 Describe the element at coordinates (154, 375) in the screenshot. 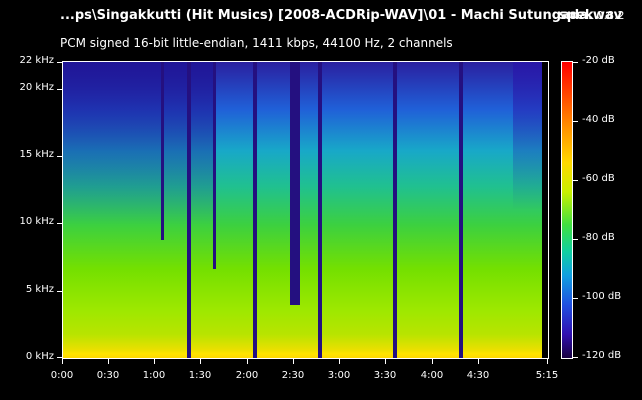

I see `x-tick-label: 1:00` at that location.